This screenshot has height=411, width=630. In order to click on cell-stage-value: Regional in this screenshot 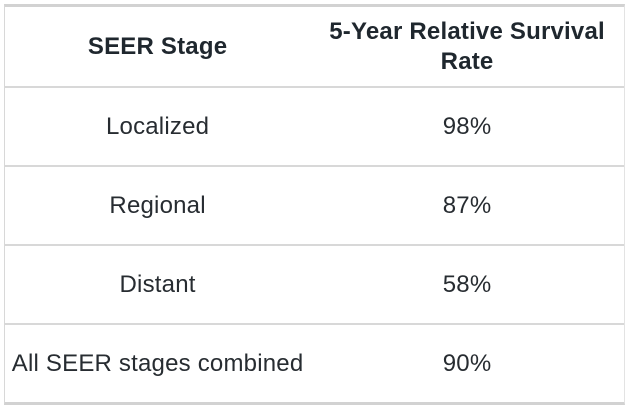, I will do `click(157, 205)`.